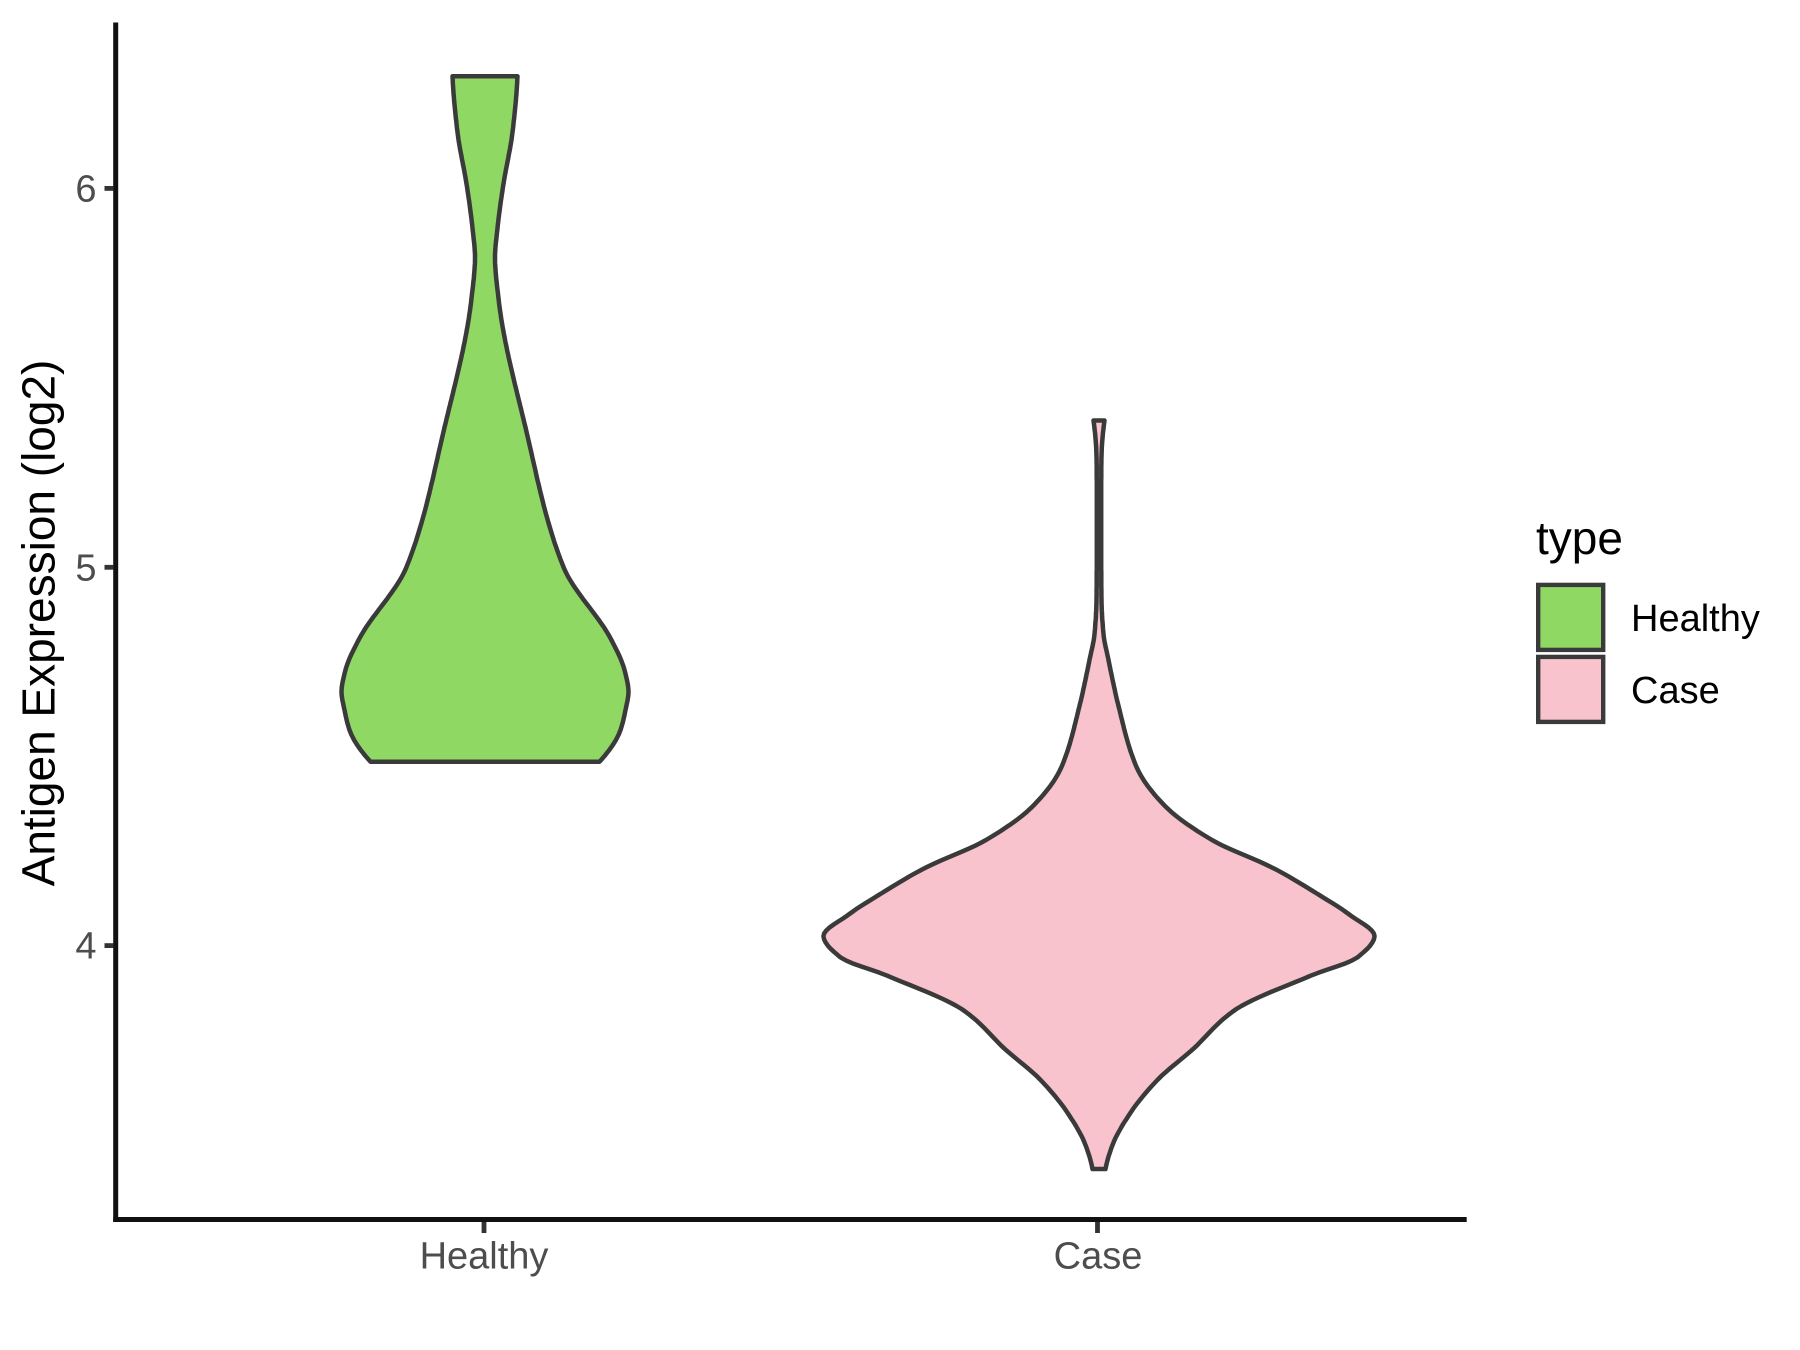 Image resolution: width=1800 pixels, height=1350 pixels. What do you see at coordinates (85, 947) in the screenshot?
I see `svg-text: 4` at bounding box center [85, 947].